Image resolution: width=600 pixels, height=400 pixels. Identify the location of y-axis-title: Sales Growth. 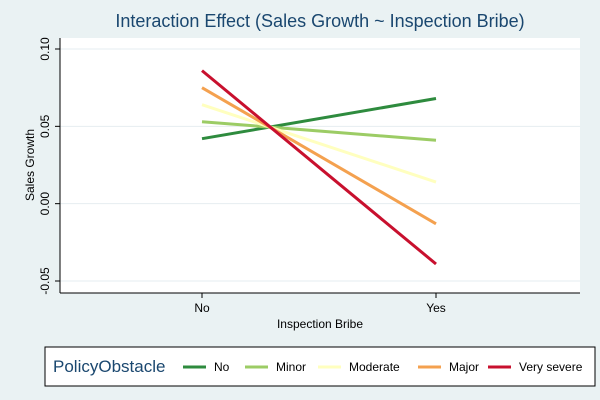
(30, 165).